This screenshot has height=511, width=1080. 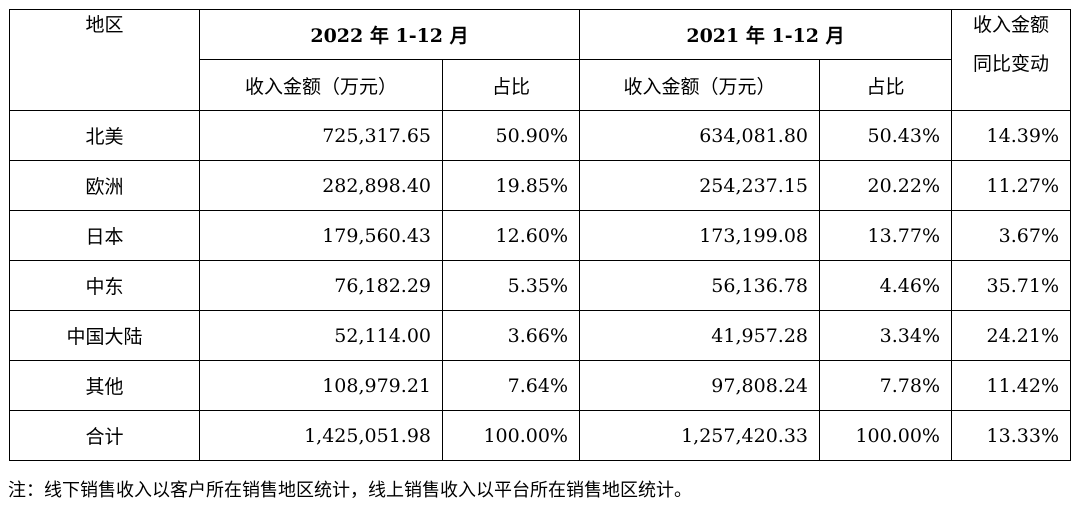 What do you see at coordinates (104, 335) in the screenshot?
I see `cell-region: 中国大陆` at bounding box center [104, 335].